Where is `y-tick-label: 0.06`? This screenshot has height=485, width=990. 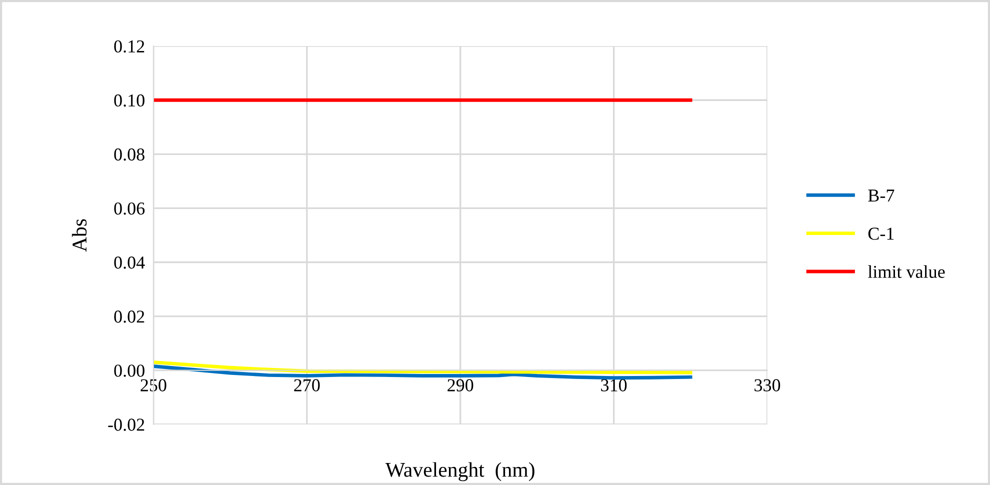
y-tick-label: 0.06 is located at coordinates (129, 208).